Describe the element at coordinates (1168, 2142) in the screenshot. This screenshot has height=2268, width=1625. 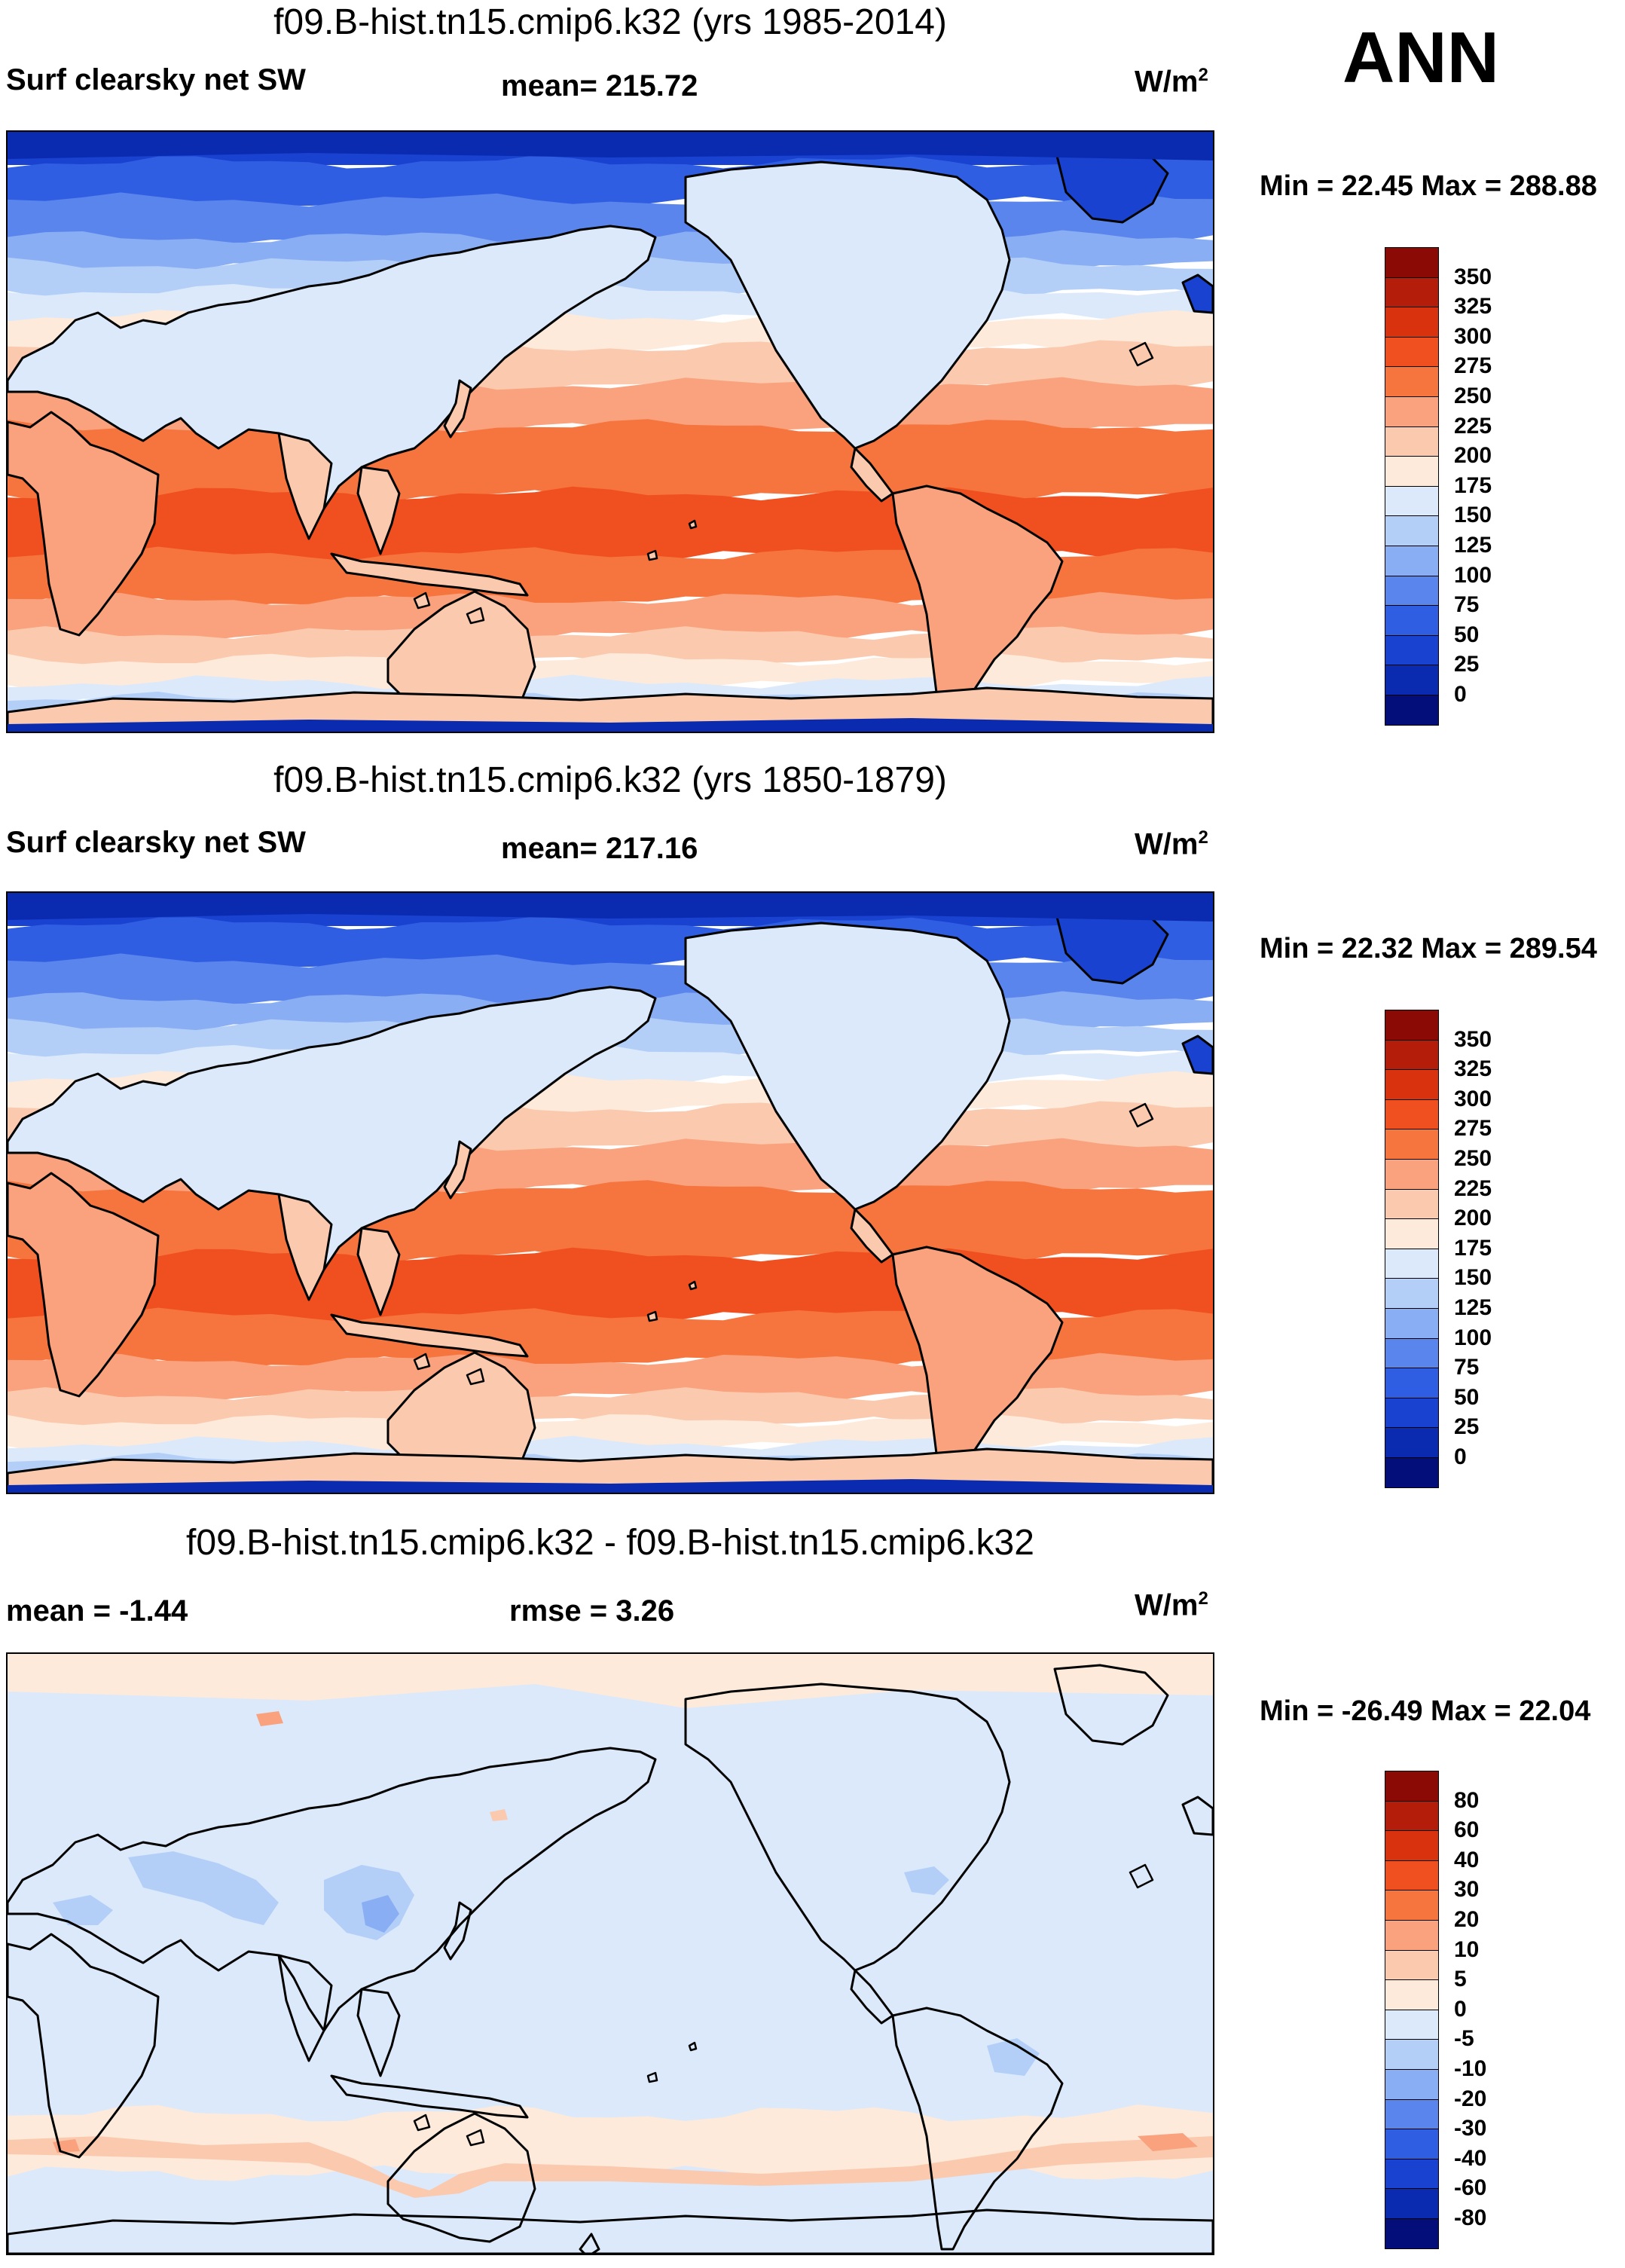
I see `positive-anomaly` at that location.